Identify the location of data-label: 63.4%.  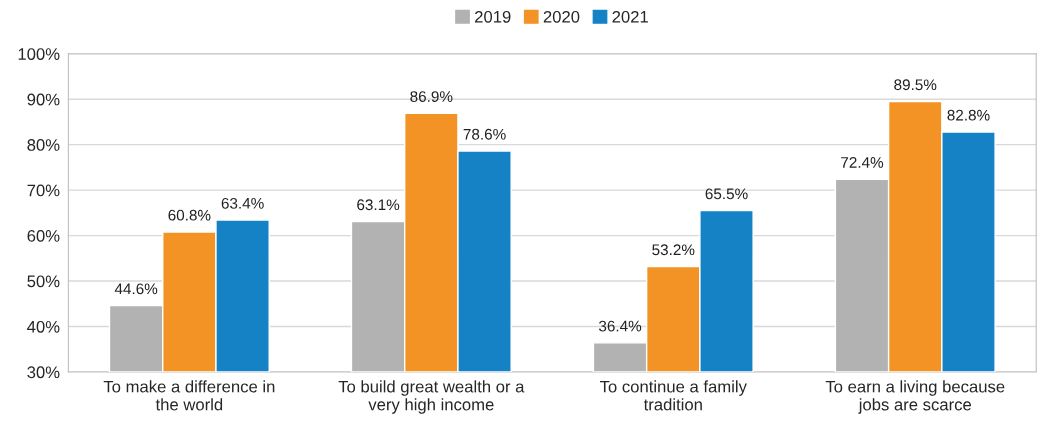
(242, 203).